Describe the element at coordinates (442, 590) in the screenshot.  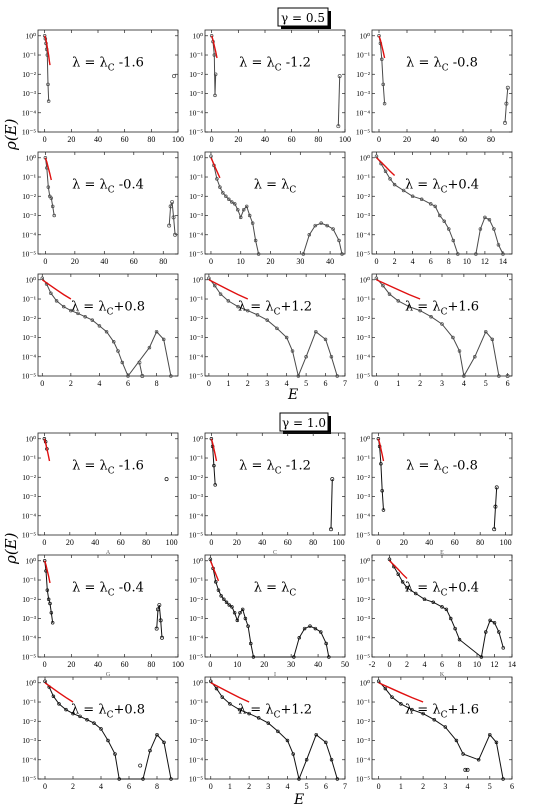
I see `lambda-label: λ = λC+0.4` at that location.